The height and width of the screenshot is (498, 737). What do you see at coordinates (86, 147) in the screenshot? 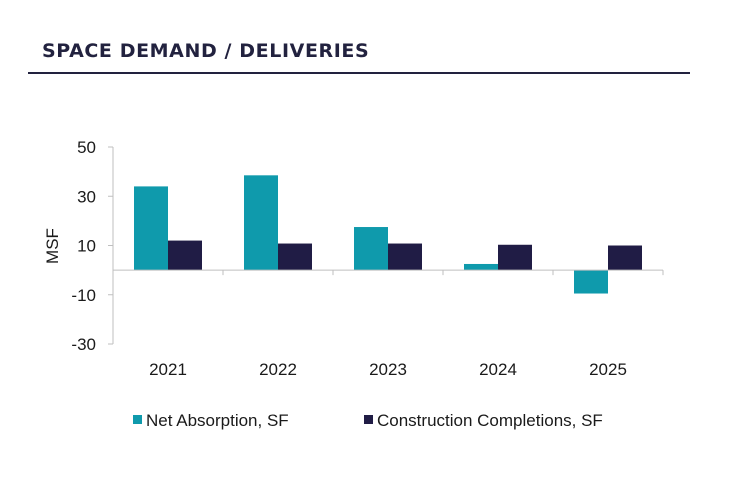
I see `y-tick-label: 50` at bounding box center [86, 147].